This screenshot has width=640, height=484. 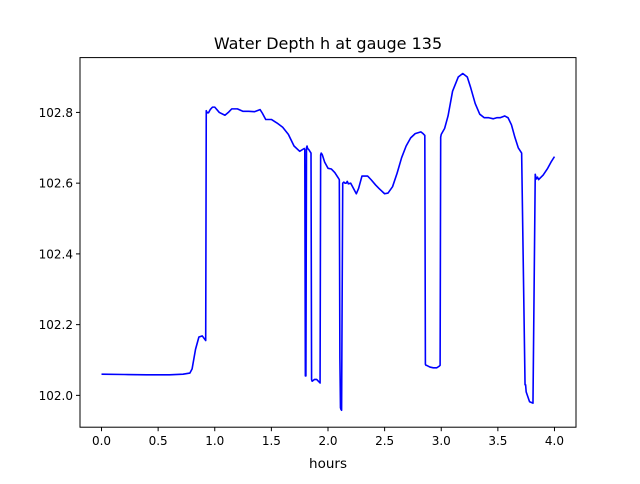 I want to click on x-tick-label: 3.0, so click(x=441, y=441).